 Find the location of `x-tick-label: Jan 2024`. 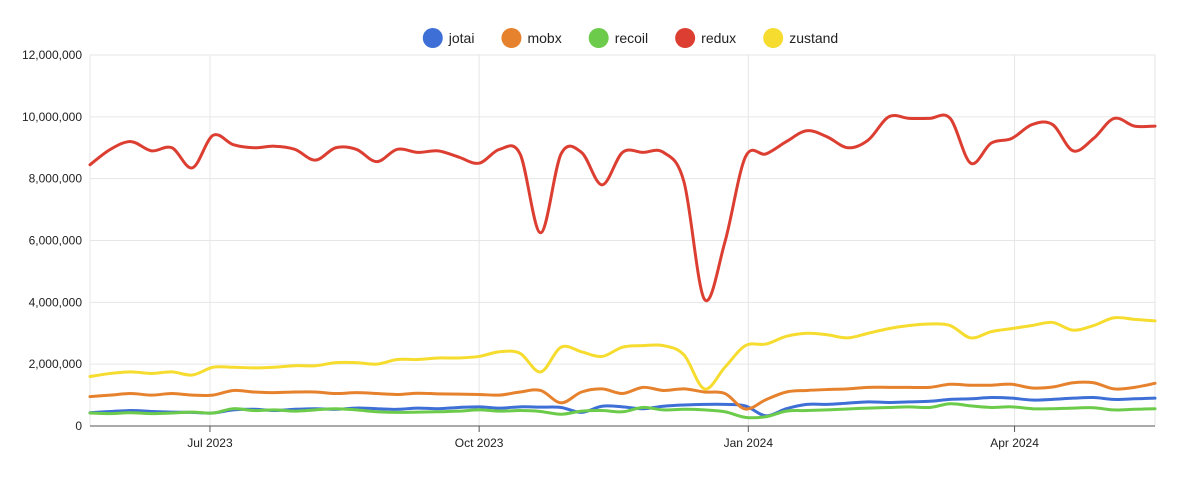

x-tick-label: Jan 2024 is located at coordinates (749, 443).